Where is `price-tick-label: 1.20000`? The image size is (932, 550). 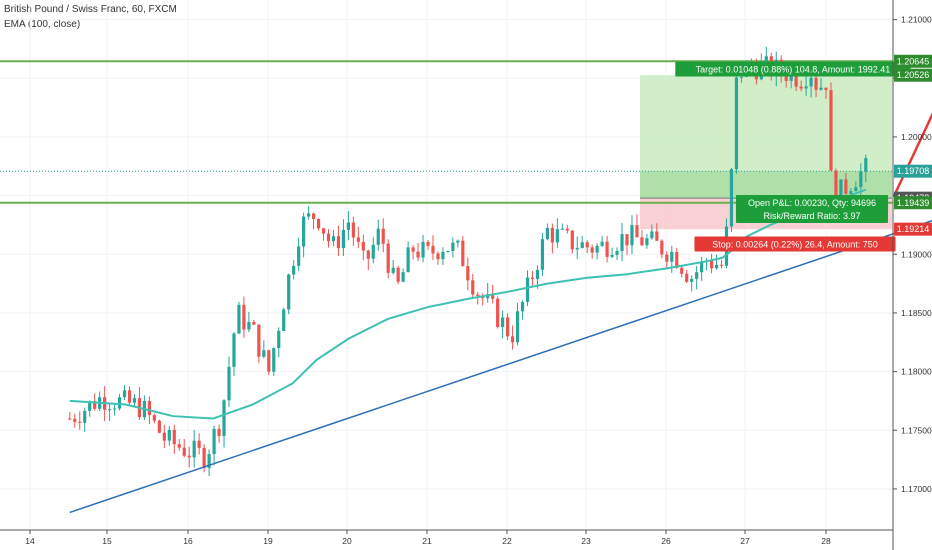 price-tick-label: 1.20000 is located at coordinates (916, 137).